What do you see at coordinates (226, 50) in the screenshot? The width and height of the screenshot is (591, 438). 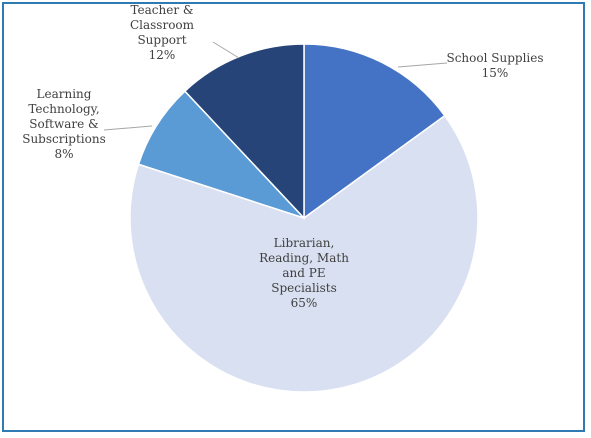 I see `leader-line-teacher-classroom-support` at bounding box center [226, 50].